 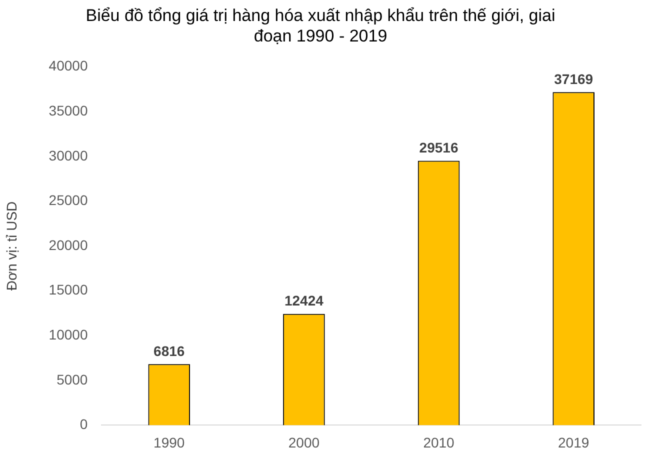 I want to click on data-label: 29516, so click(x=438, y=148).